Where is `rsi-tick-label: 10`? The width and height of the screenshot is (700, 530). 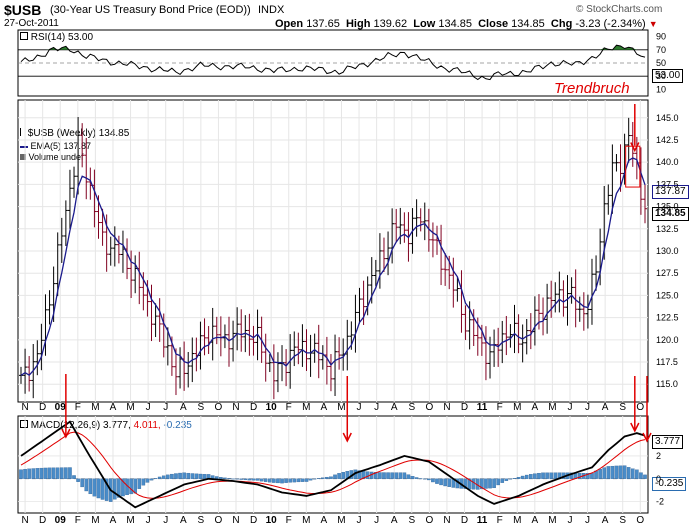 rsi-tick-label: 10 is located at coordinates (661, 89).